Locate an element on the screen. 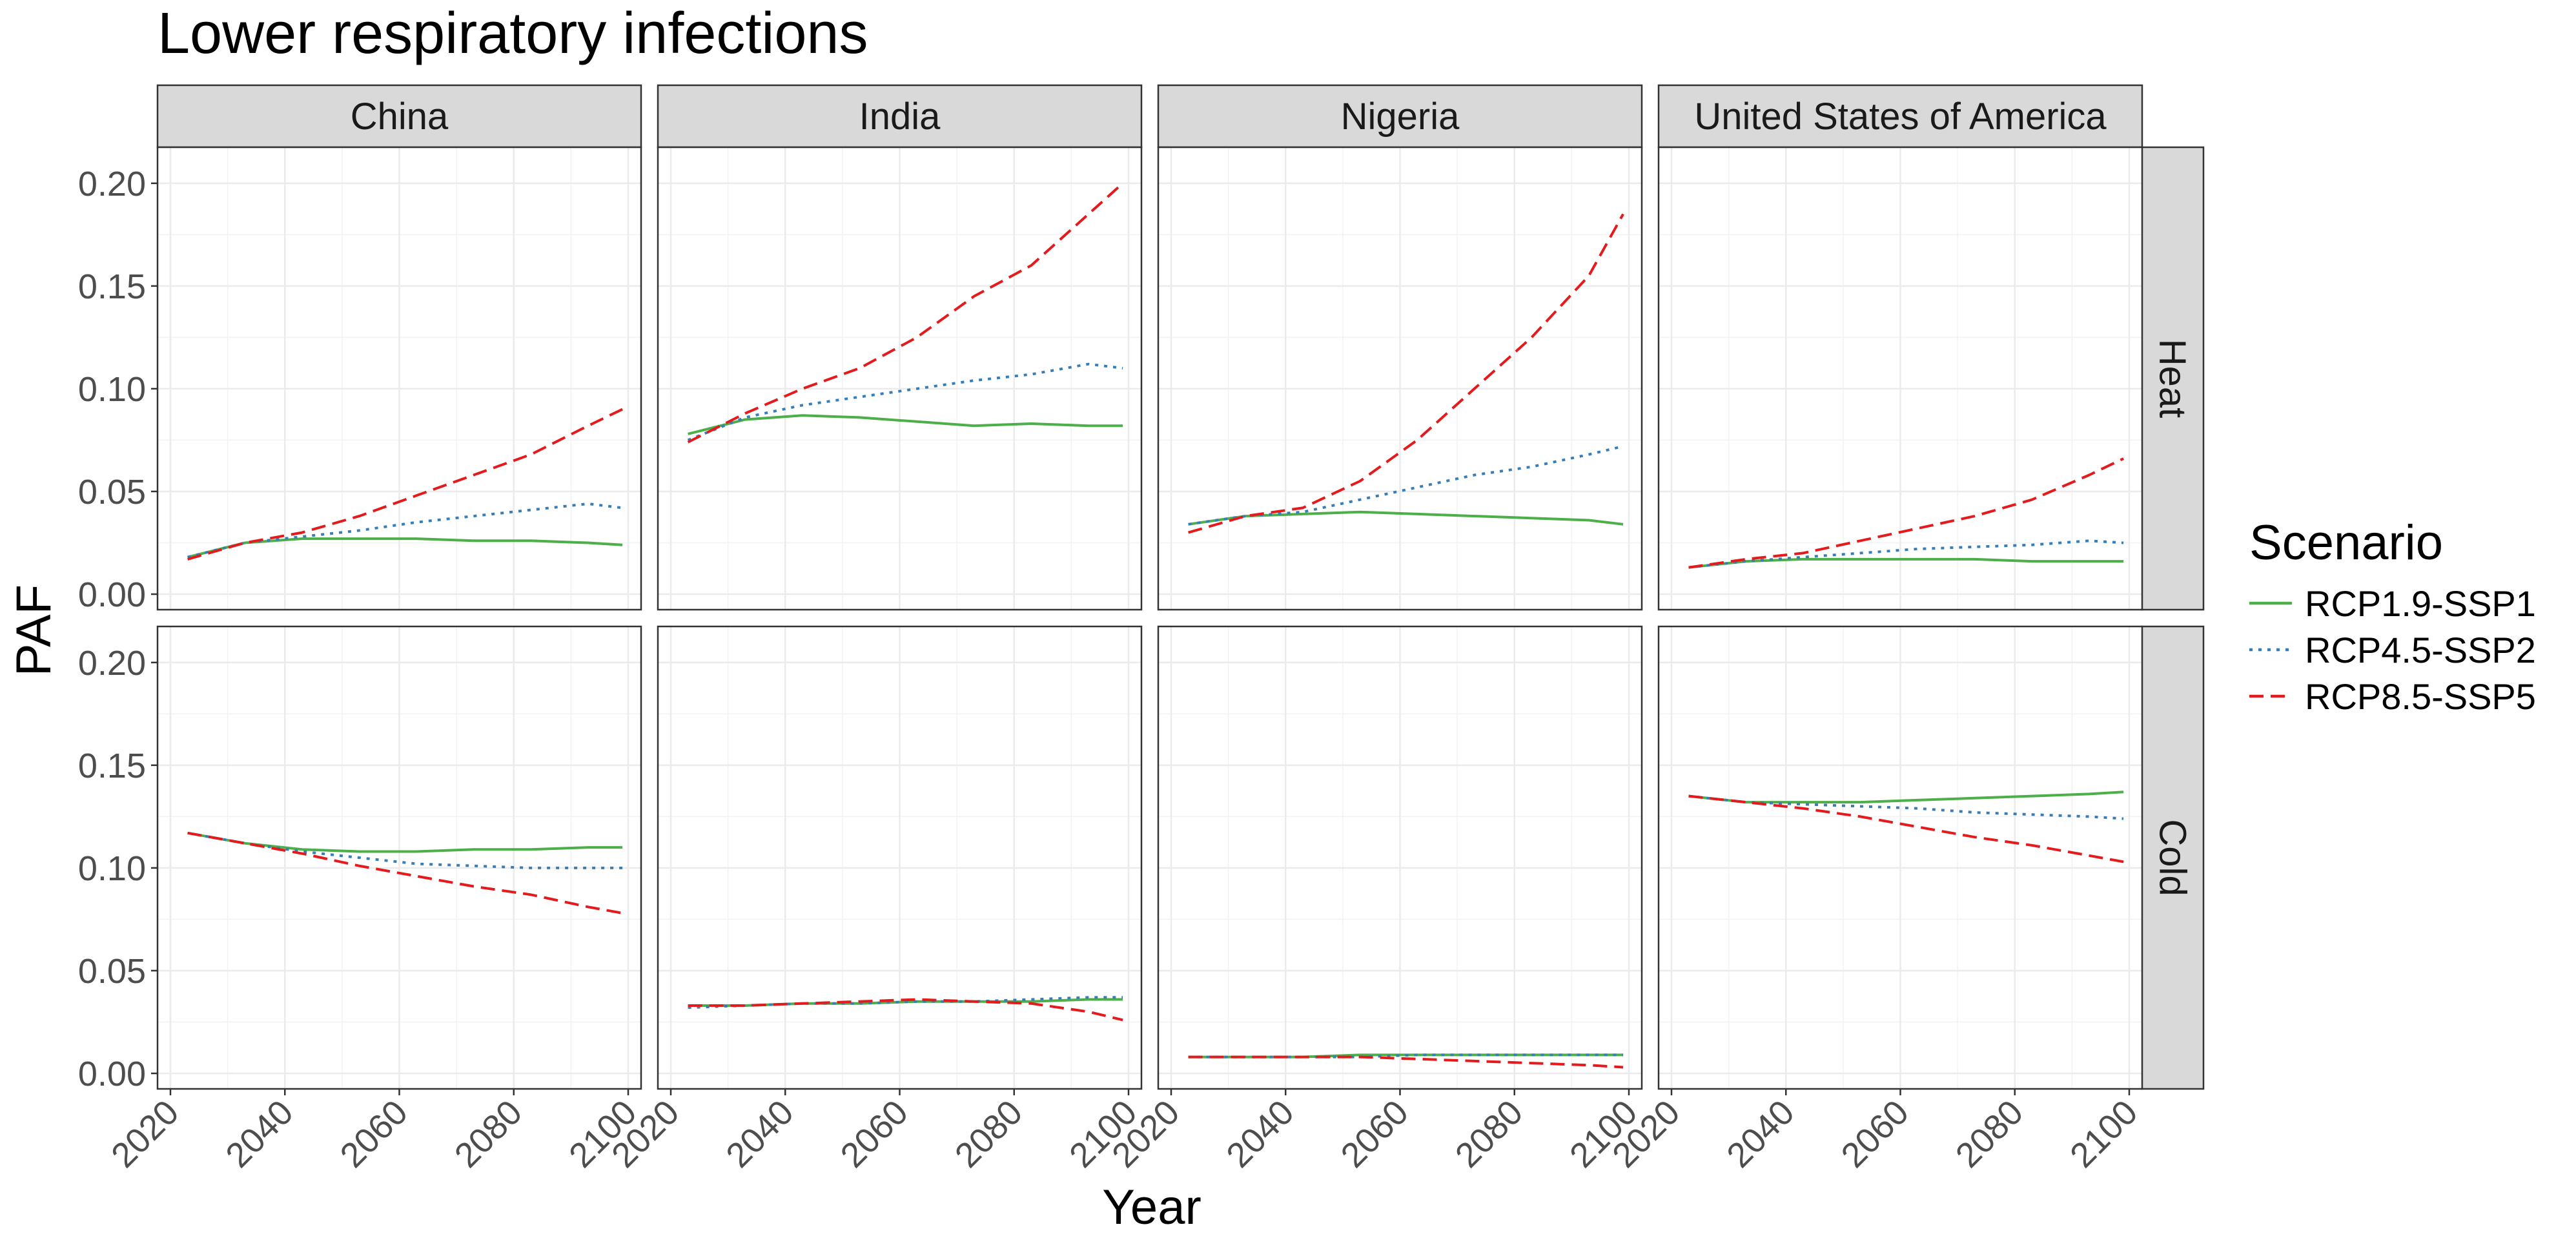 This screenshot has width=2576, height=1240. column-strip-label: China is located at coordinates (400, 117).